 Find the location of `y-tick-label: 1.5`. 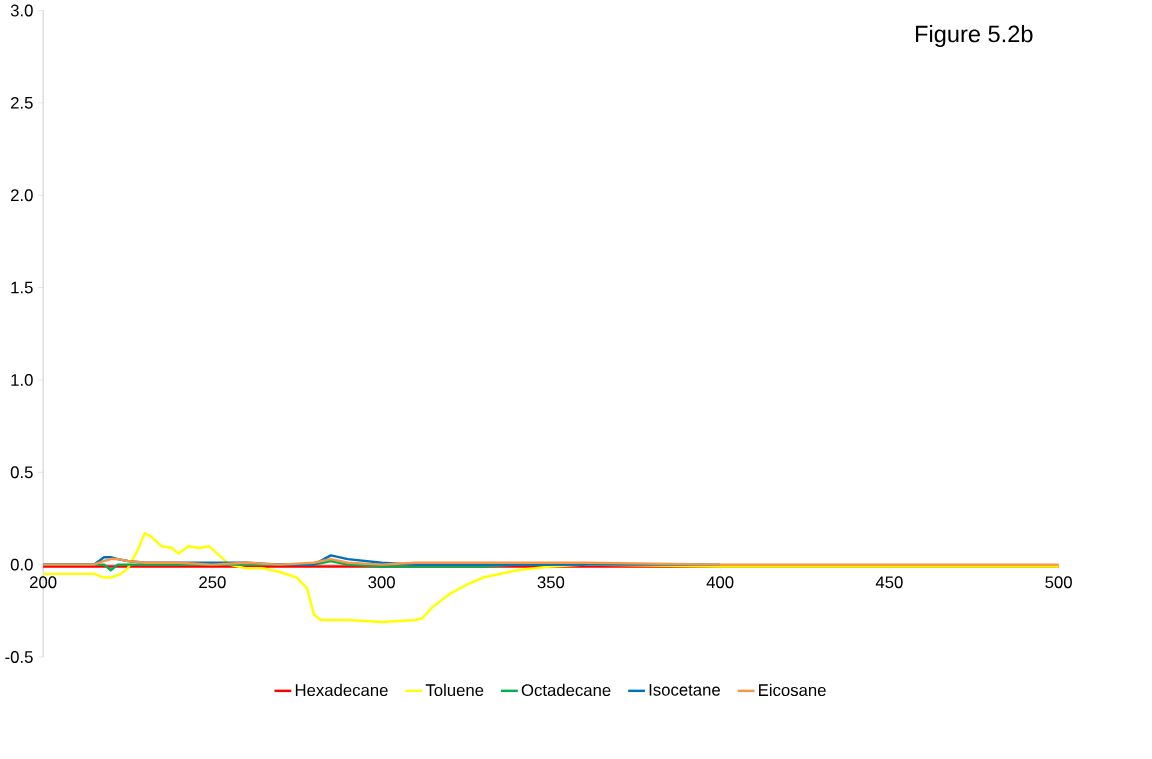

y-tick-label: 1.5 is located at coordinates (22, 287).